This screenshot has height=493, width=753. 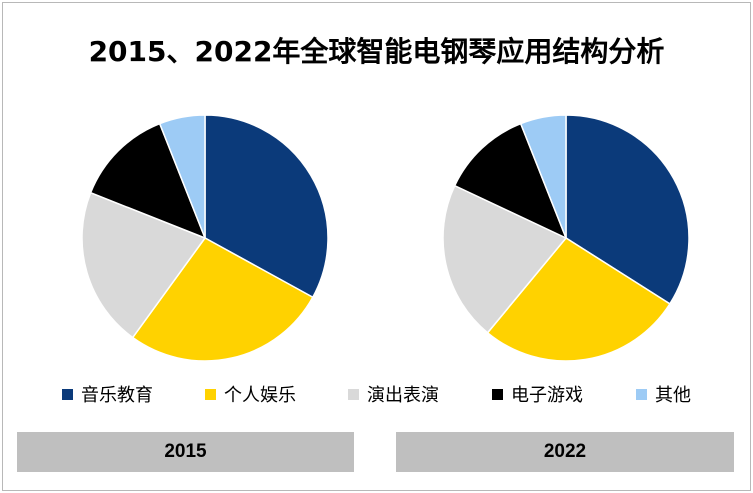 I want to click on legend-item-personal-entertainment: 个人娱乐, so click(x=250, y=394).